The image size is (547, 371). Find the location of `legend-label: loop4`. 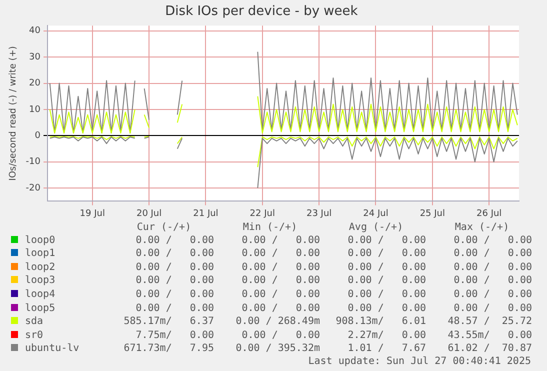

legend-label: loop4 is located at coordinates (40, 295).